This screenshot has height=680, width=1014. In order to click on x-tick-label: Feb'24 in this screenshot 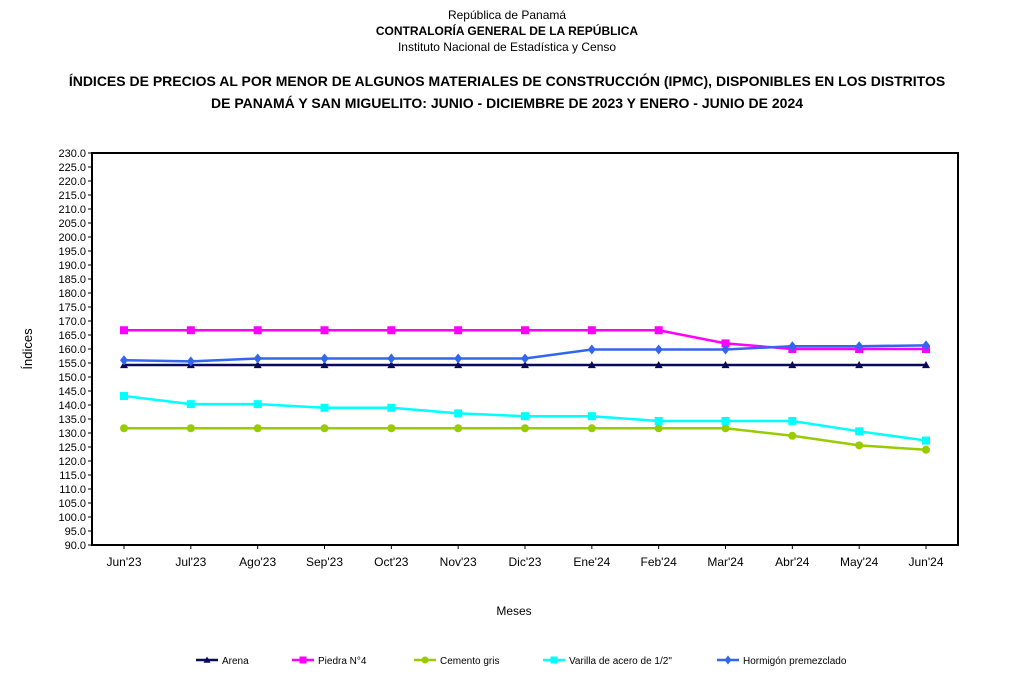, I will do `click(659, 562)`.